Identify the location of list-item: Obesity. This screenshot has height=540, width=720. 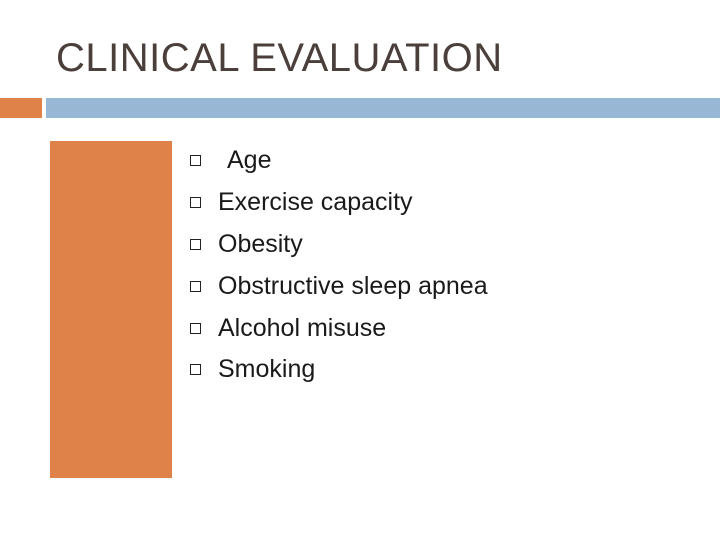
(339, 245).